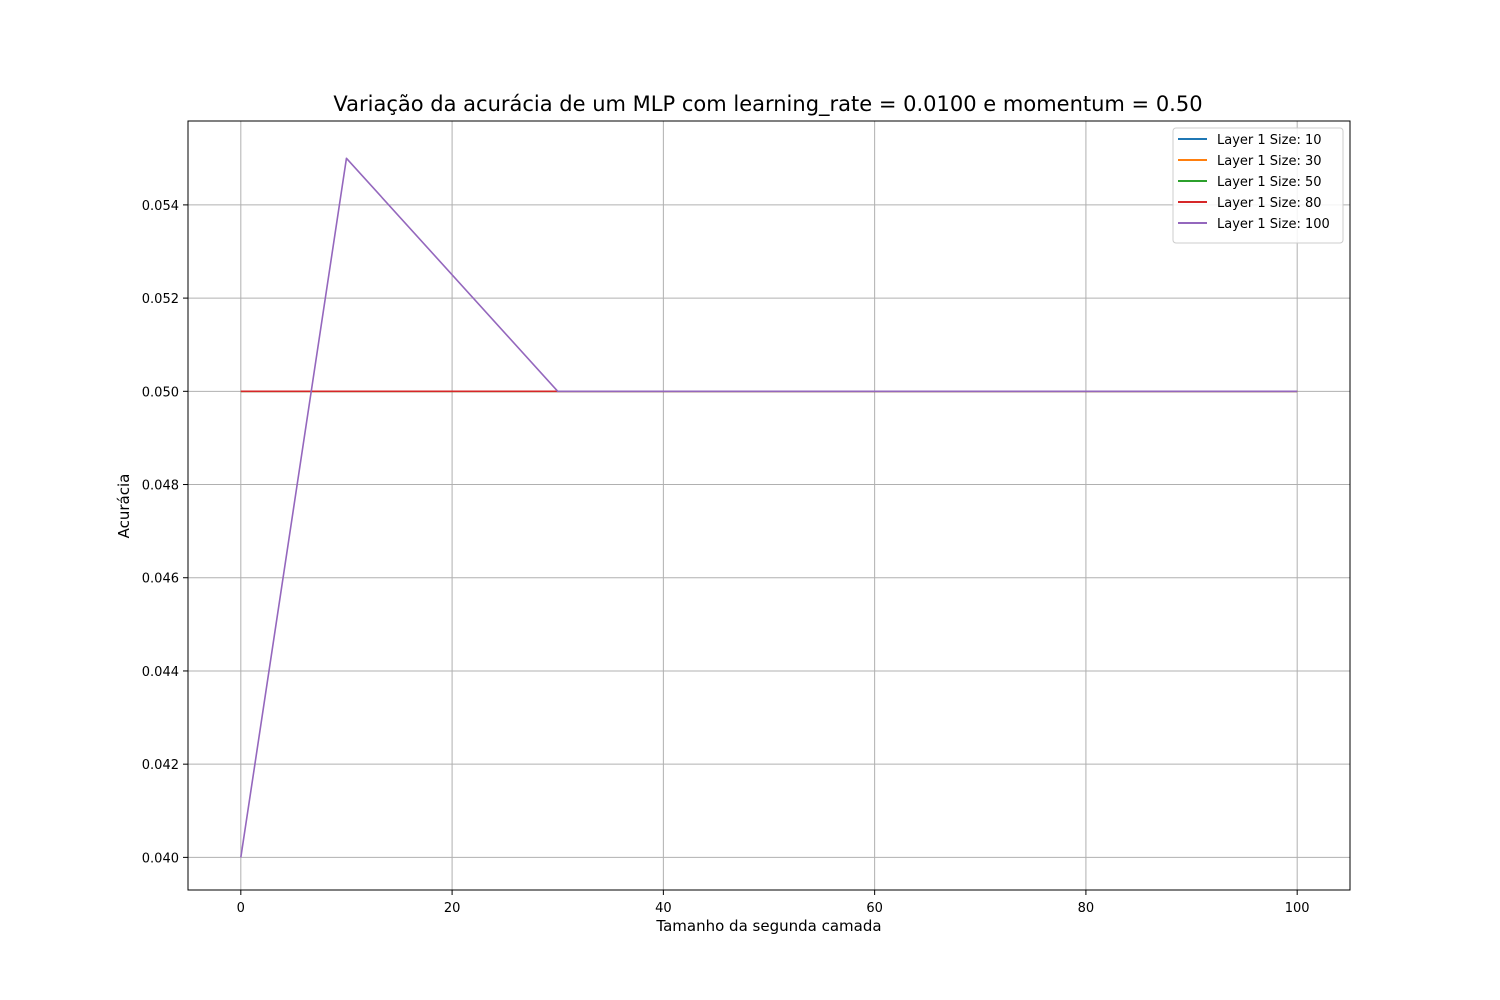 The image size is (1500, 1000). Describe the element at coordinates (160, 765) in the screenshot. I see `y-tick-label: 0.042` at that location.